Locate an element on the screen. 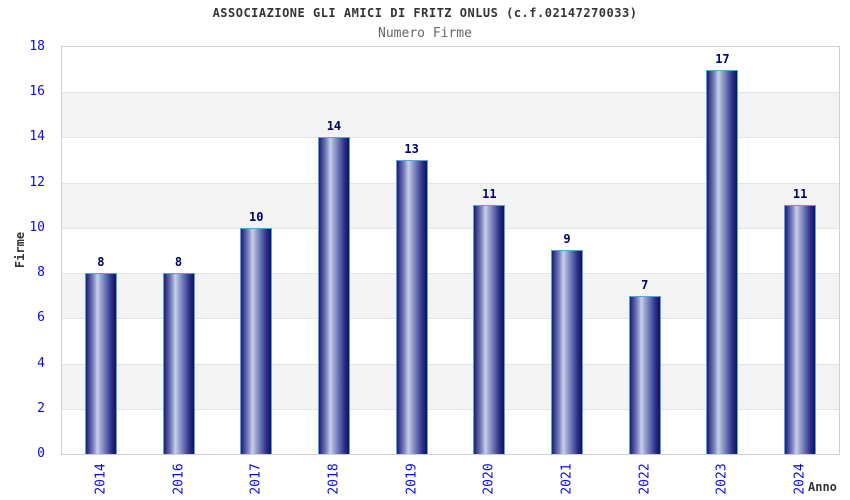 This screenshot has height=500, width=850. x-tick-label: 2016 is located at coordinates (179, 479).